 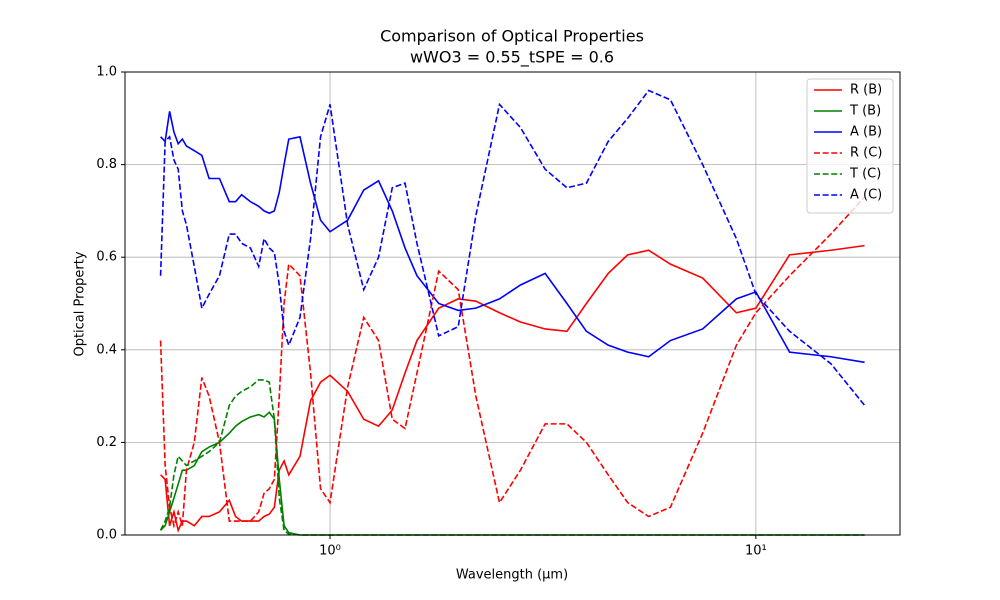 What do you see at coordinates (106, 257) in the screenshot?
I see `y-tick-label: 0.6` at bounding box center [106, 257].